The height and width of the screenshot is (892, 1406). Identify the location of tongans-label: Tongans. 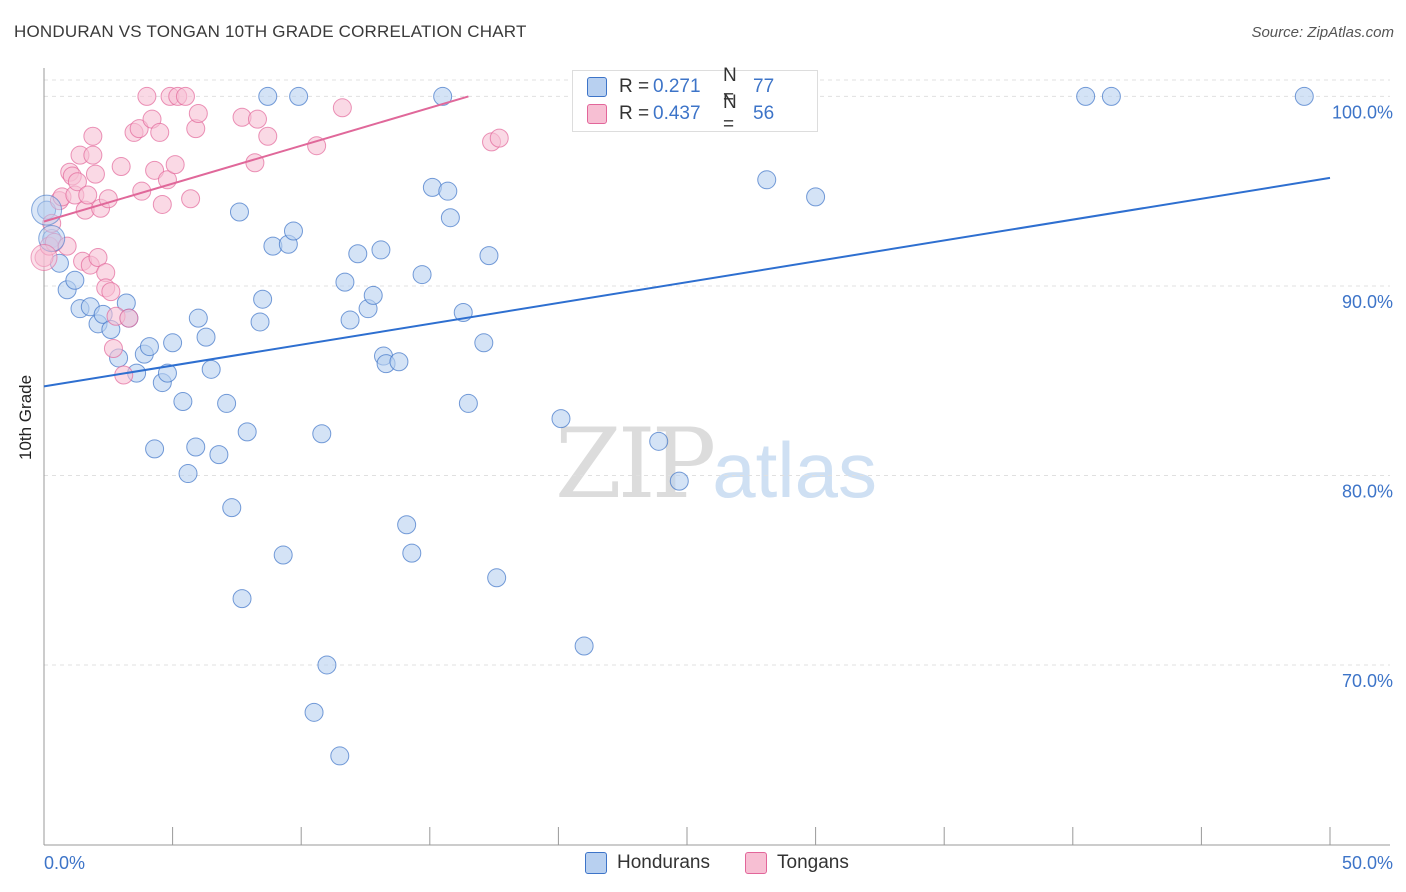
(813, 862).